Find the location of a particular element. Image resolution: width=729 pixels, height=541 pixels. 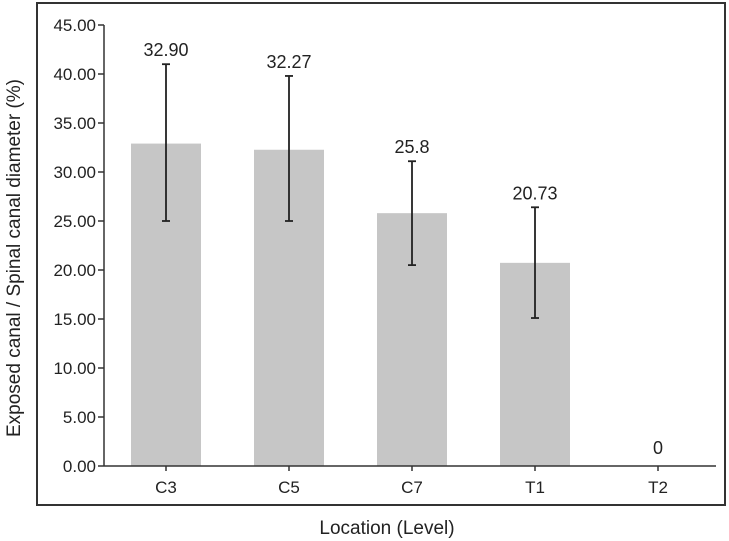

x-axis-title: Location (Level) is located at coordinates (386, 528).